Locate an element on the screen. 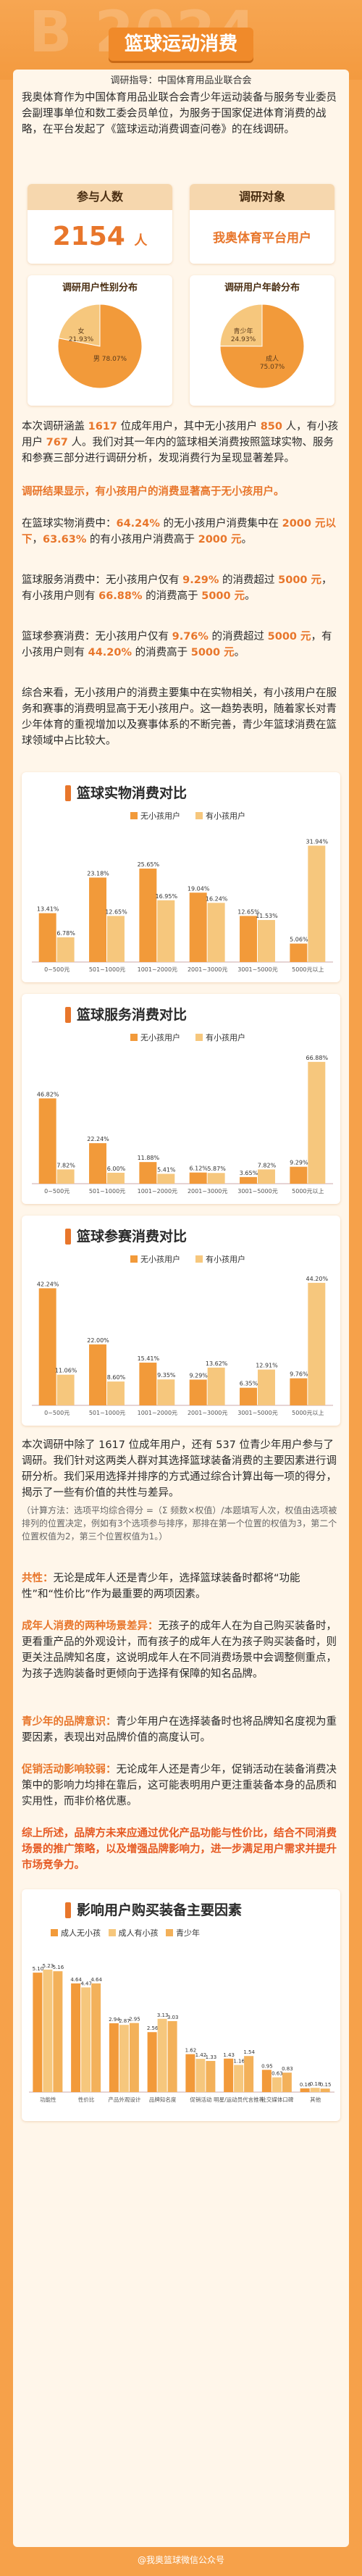 This screenshot has width=362, height=2576. bar-青少年-促销活动 is located at coordinates (211, 2076).